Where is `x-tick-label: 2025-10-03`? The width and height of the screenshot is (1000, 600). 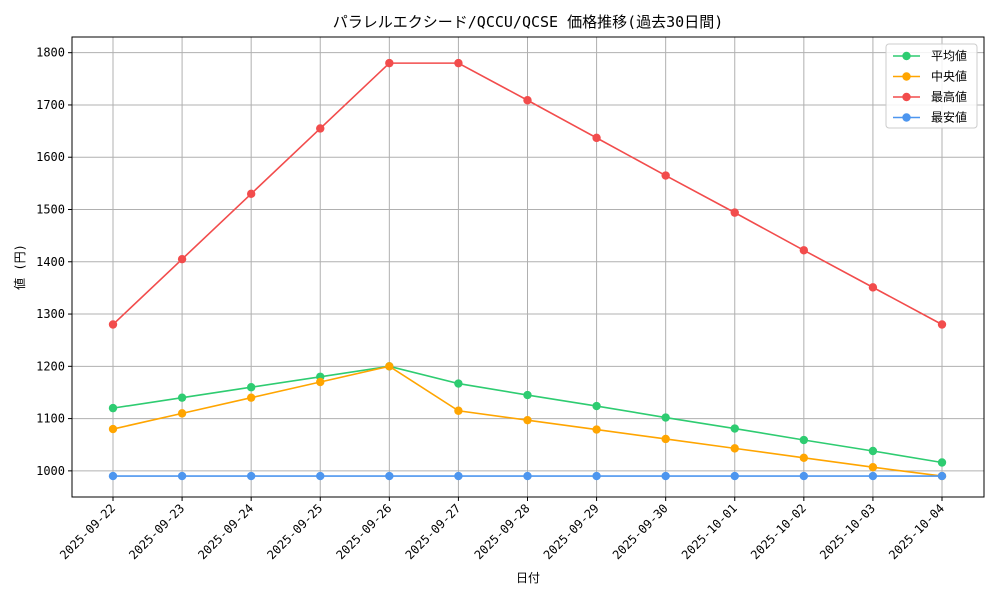 x-tick-label: 2025-10-03 is located at coordinates (847, 531).